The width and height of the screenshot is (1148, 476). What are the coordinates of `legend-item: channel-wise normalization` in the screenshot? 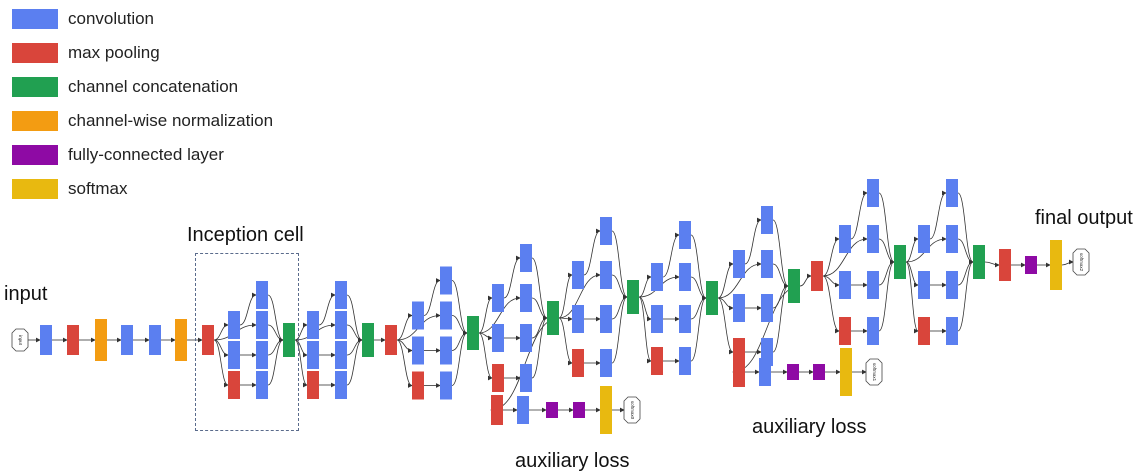 It's located at (142, 121).